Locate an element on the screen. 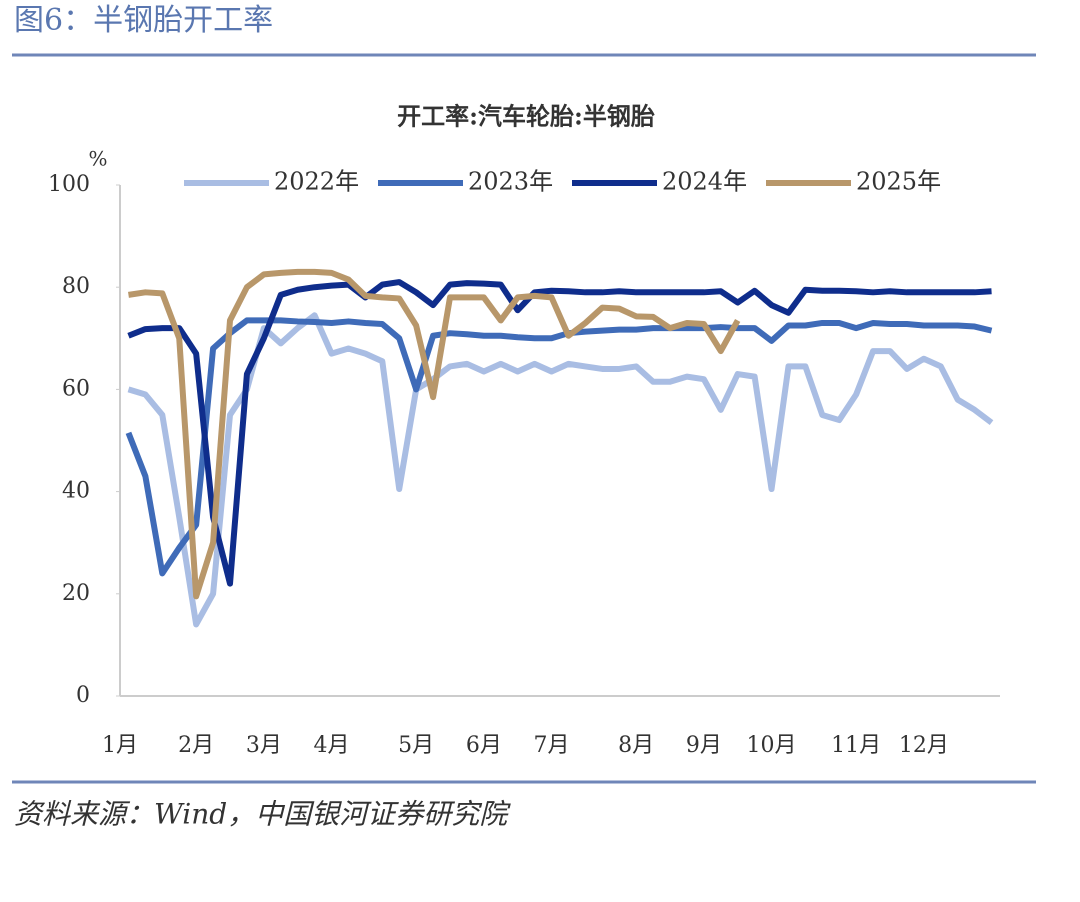 This screenshot has width=1080, height=902. x-tick-label: 7月 is located at coordinates (552, 745).